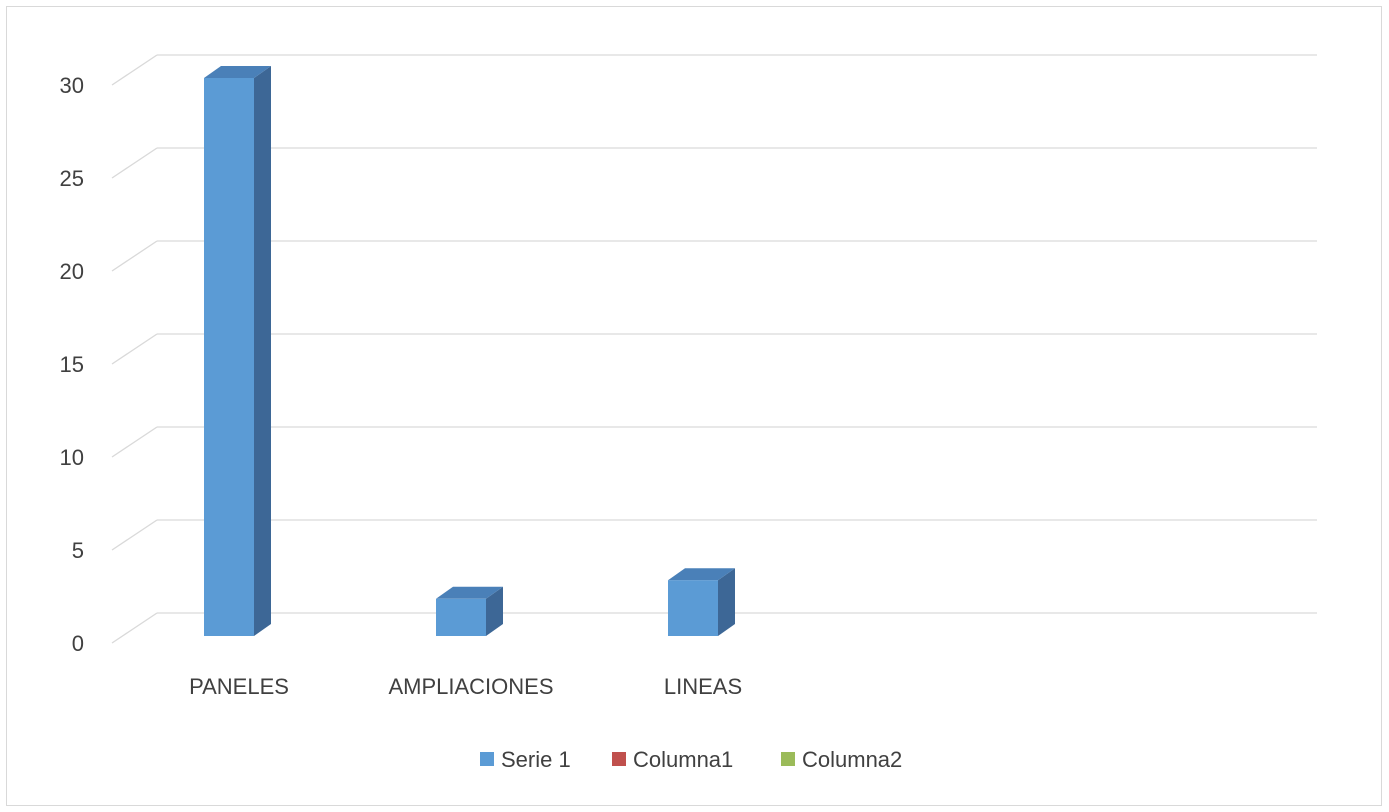 This screenshot has height=812, width=1389. What do you see at coordinates (78, 643) in the screenshot?
I see `y-tick-label: 0` at bounding box center [78, 643].